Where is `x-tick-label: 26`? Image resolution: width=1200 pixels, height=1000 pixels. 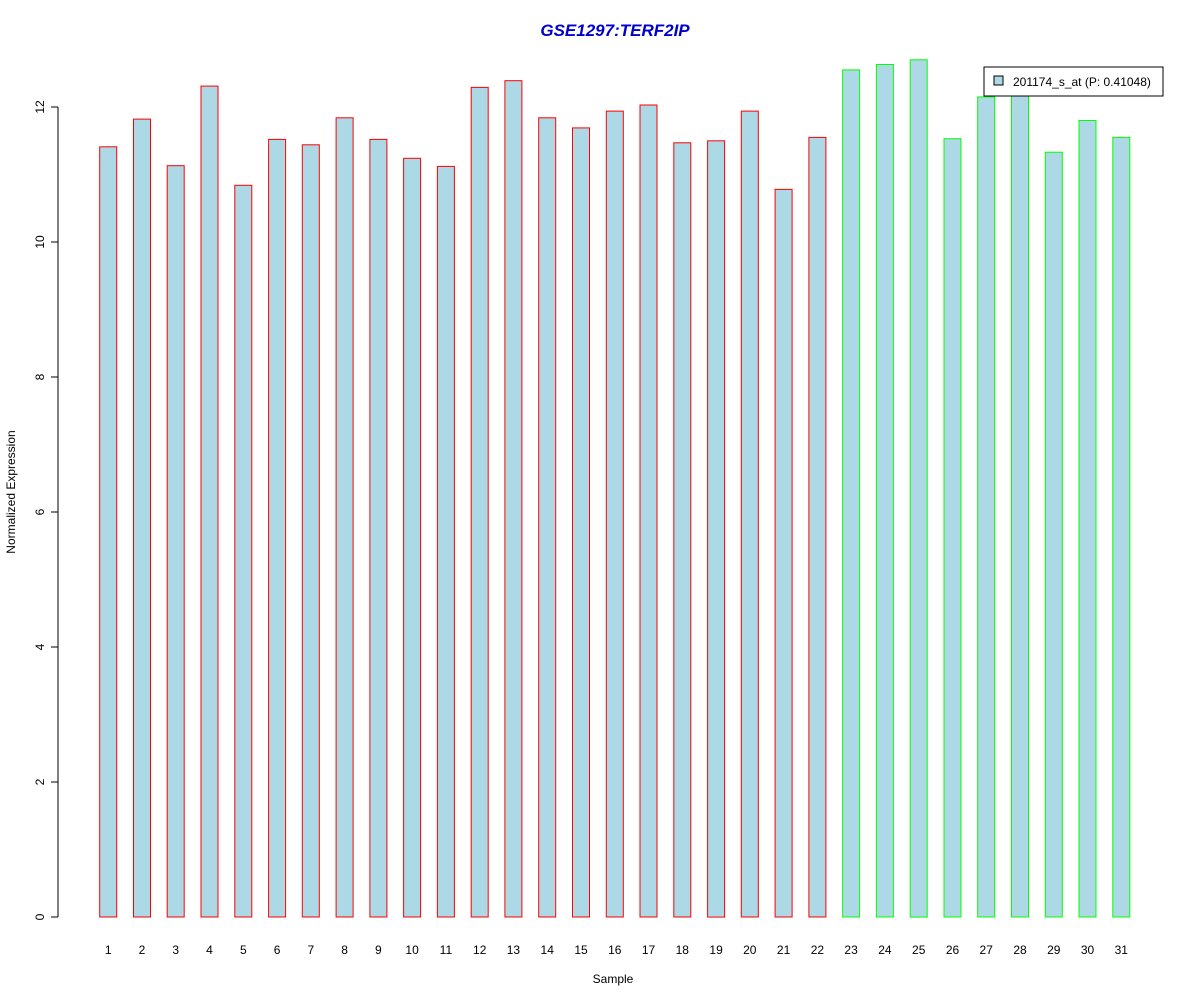 x-tick-label: 26 is located at coordinates (953, 950).